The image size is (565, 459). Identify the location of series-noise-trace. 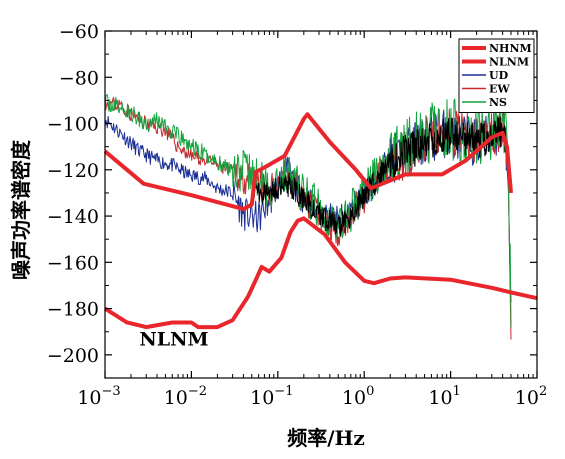
(379, 176).